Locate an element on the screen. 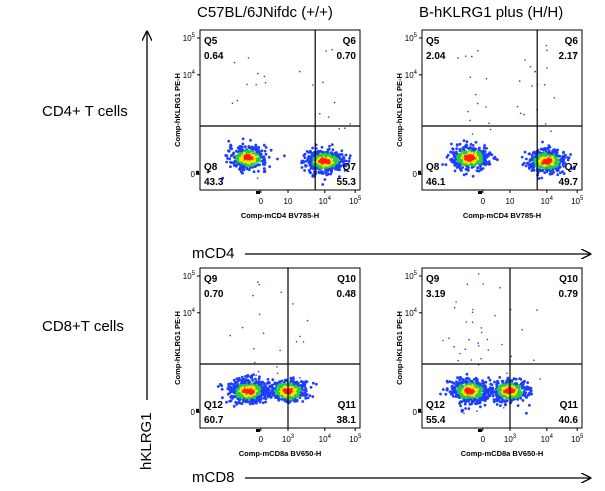 Image resolution: width=605 pixels, height=491 pixels. quadrant-name: Q8 is located at coordinates (211, 167).